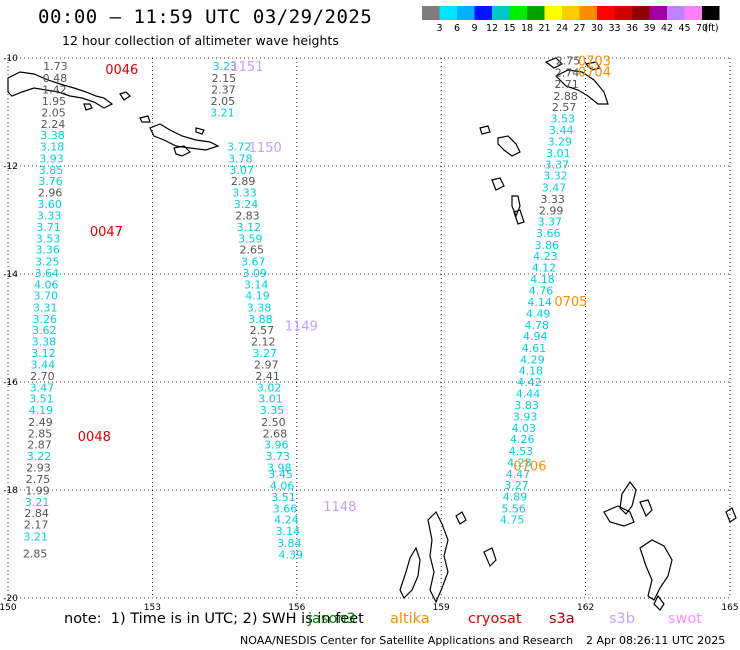  What do you see at coordinates (516, 485) in the screenshot?
I see `wave-height-value: 3.27` at bounding box center [516, 485].